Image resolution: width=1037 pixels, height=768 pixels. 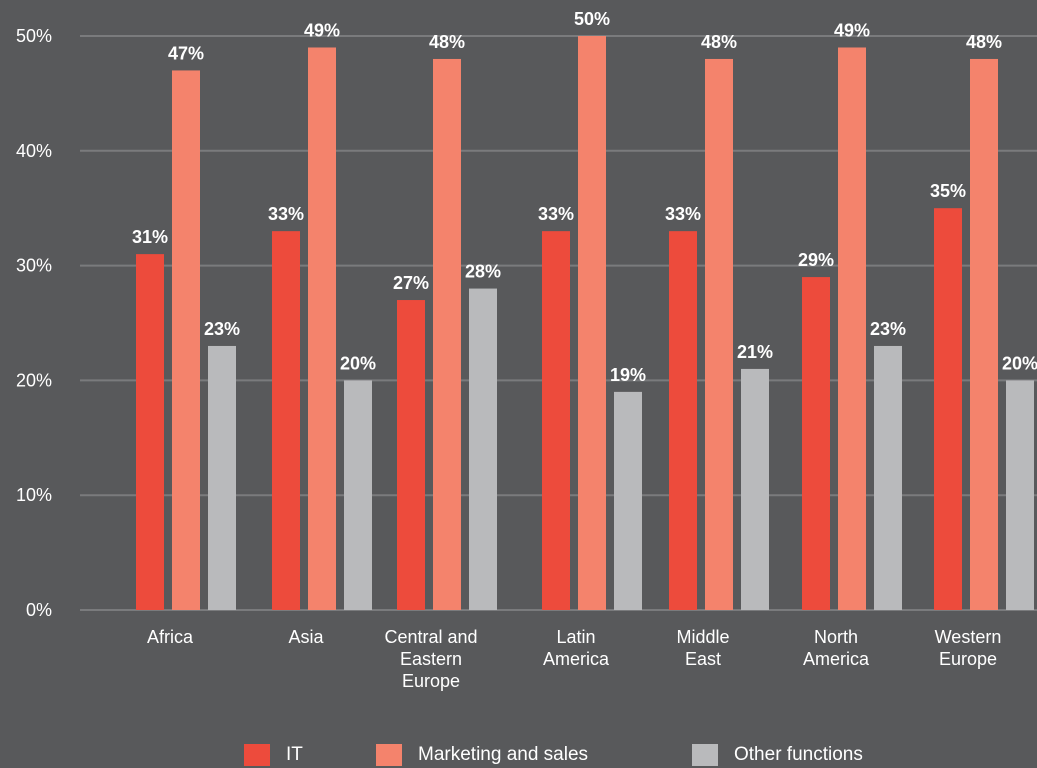 What do you see at coordinates (483, 272) in the screenshot?
I see `data-label: 28%` at bounding box center [483, 272].